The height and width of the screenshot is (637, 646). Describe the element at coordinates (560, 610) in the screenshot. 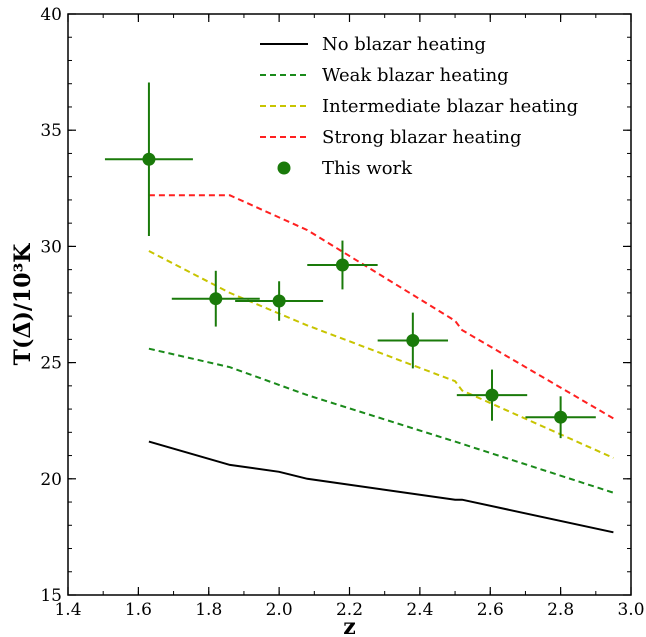

I see `x-tick-label: 2.8` at that location.